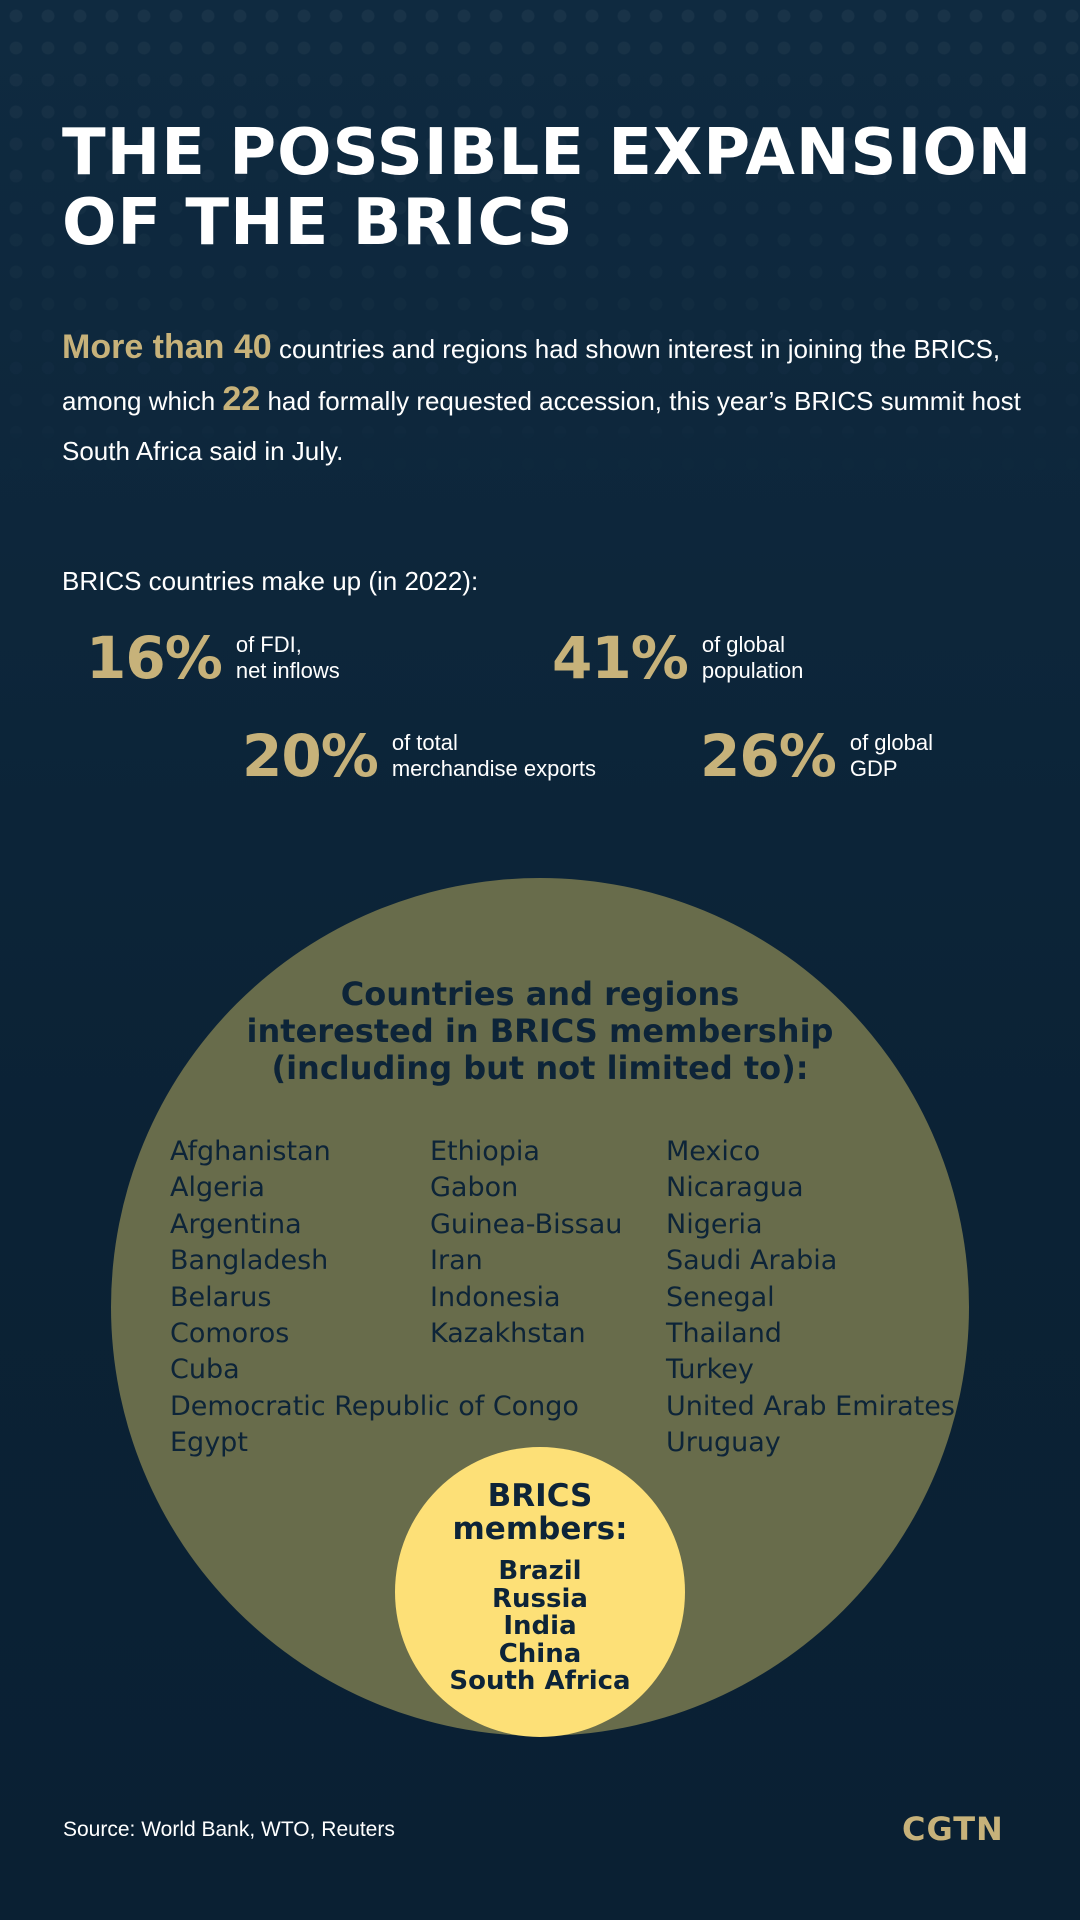  Describe the element at coordinates (540, 1529) in the screenshot. I see `members-title-line-2: members:` at that location.